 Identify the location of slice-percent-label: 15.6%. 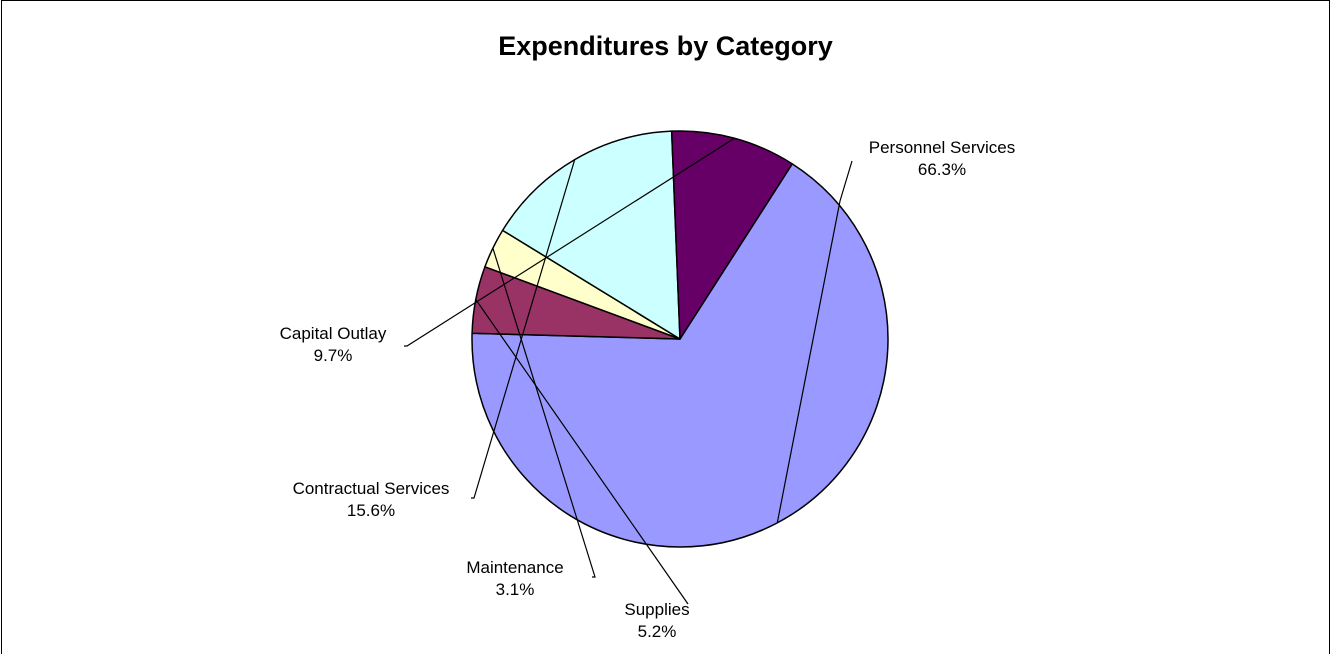
(371, 510).